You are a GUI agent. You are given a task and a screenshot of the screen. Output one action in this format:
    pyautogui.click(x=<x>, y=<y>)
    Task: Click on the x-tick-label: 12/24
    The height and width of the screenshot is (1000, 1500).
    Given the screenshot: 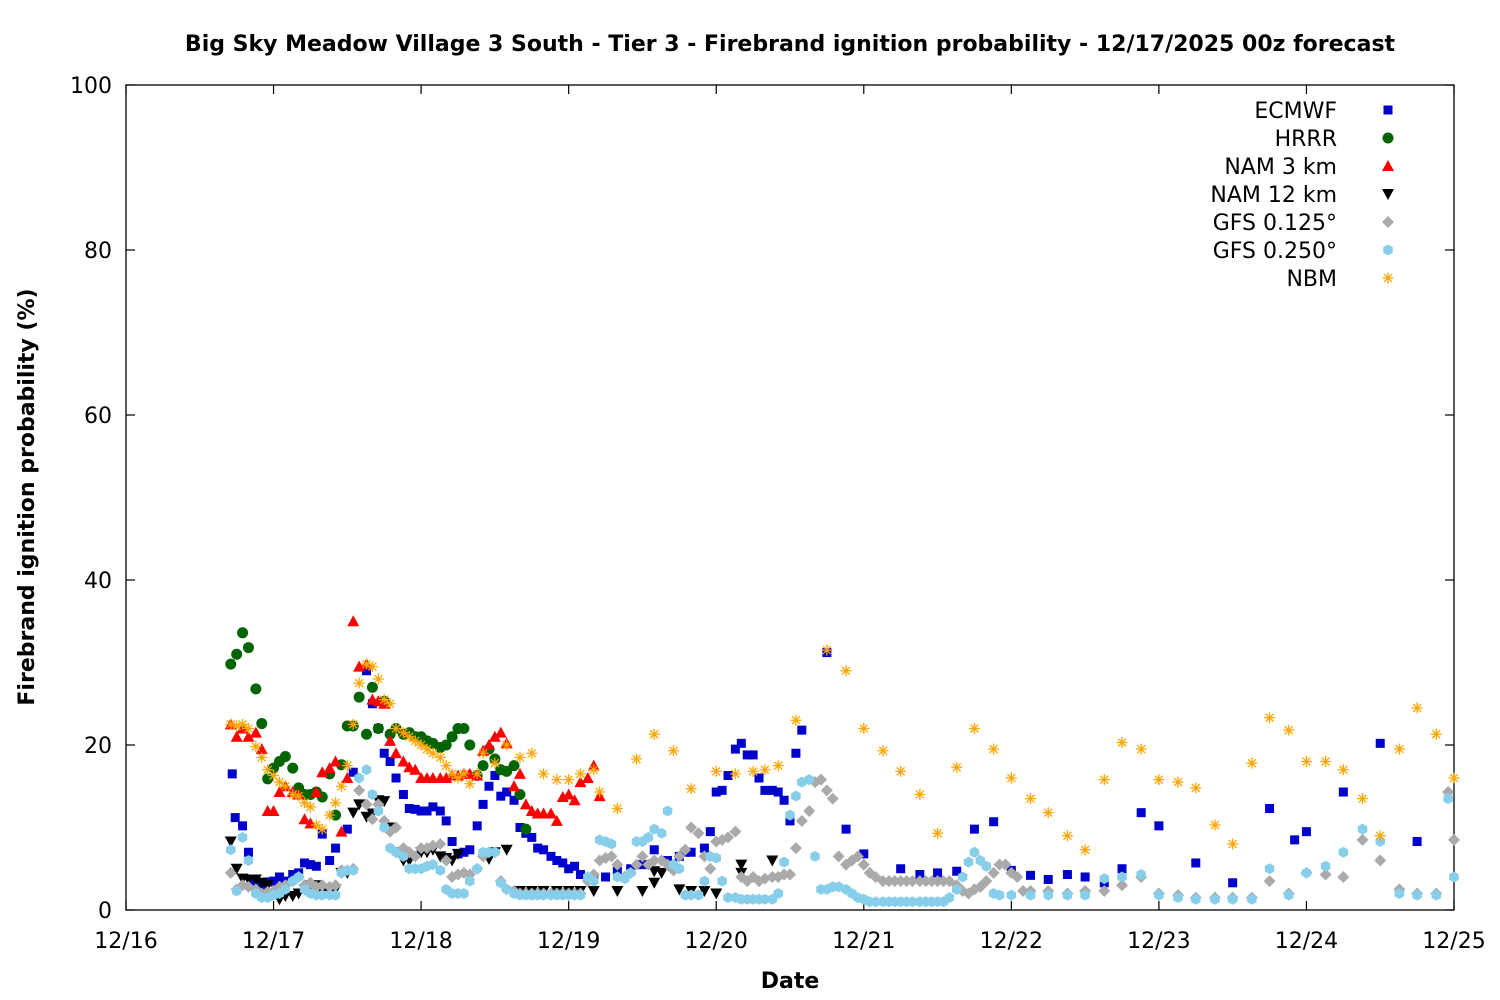 What is the action you would take?
    pyautogui.click(x=1306, y=941)
    